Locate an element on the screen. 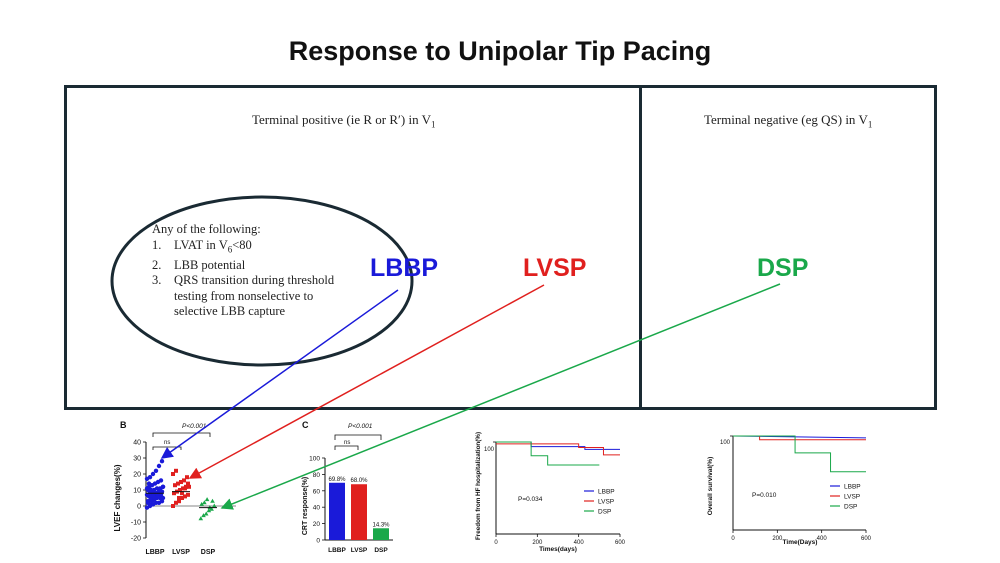 This screenshot has height=563, width=1000. km2-xtick-label: 400 is located at coordinates (822, 539).